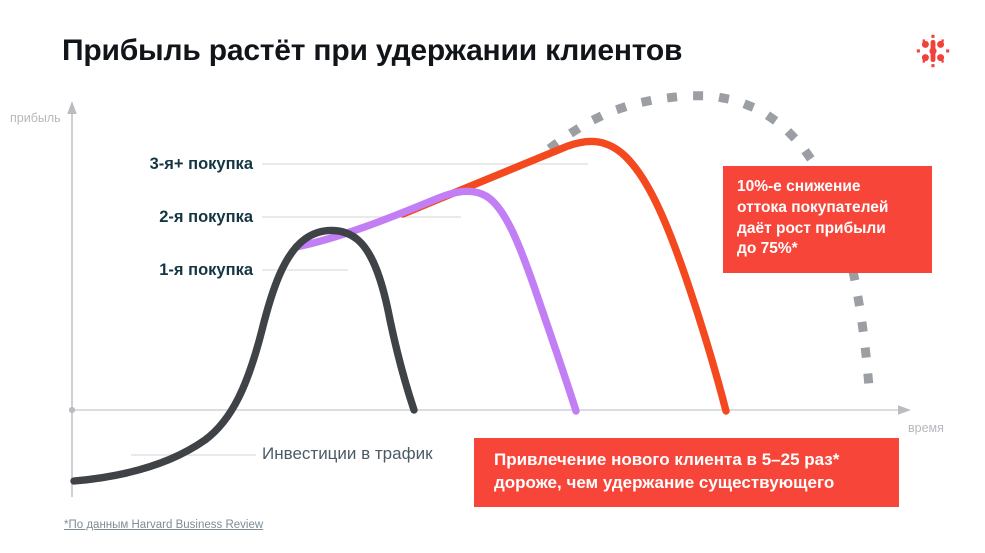  What do you see at coordinates (206, 270) in the screenshot?
I see `curve-label-first-purchase: 1-я покупка` at bounding box center [206, 270].